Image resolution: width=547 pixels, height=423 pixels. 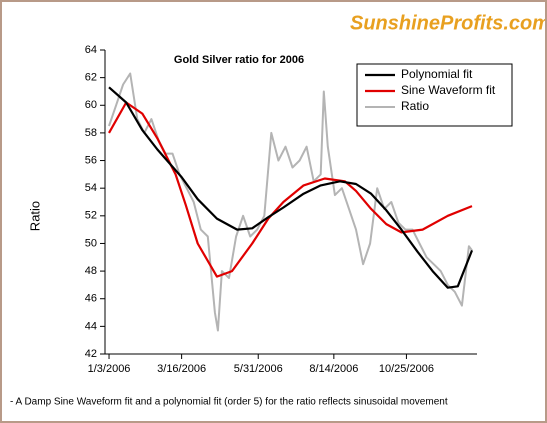 I want to click on y-tick-label: 42, so click(x=91, y=354).